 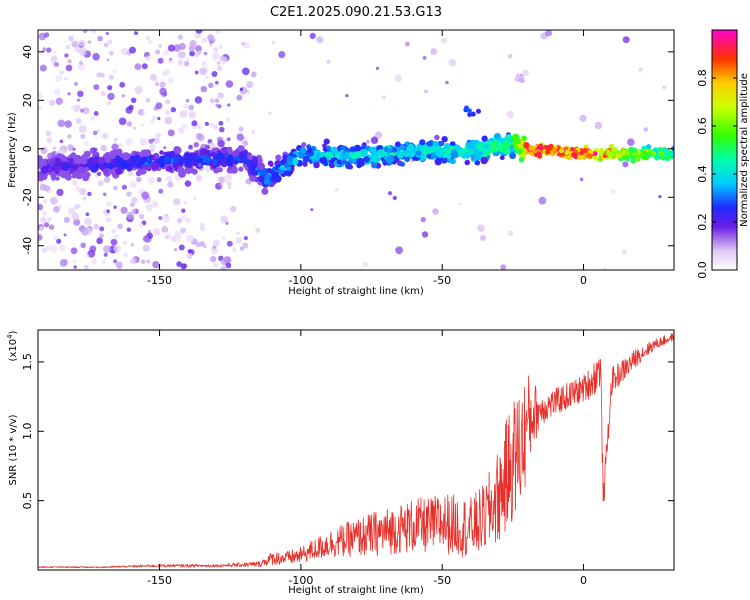 I want to click on y-tick-label: 0, so click(x=27, y=148).